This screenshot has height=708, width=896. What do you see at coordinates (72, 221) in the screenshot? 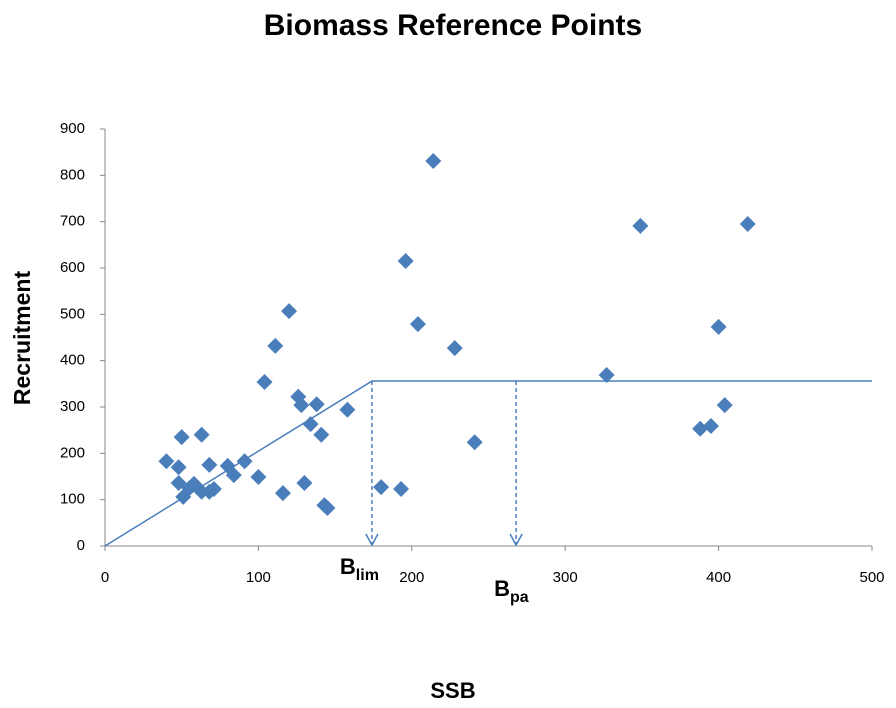
I see `y-tick-label: 700` at bounding box center [72, 221].